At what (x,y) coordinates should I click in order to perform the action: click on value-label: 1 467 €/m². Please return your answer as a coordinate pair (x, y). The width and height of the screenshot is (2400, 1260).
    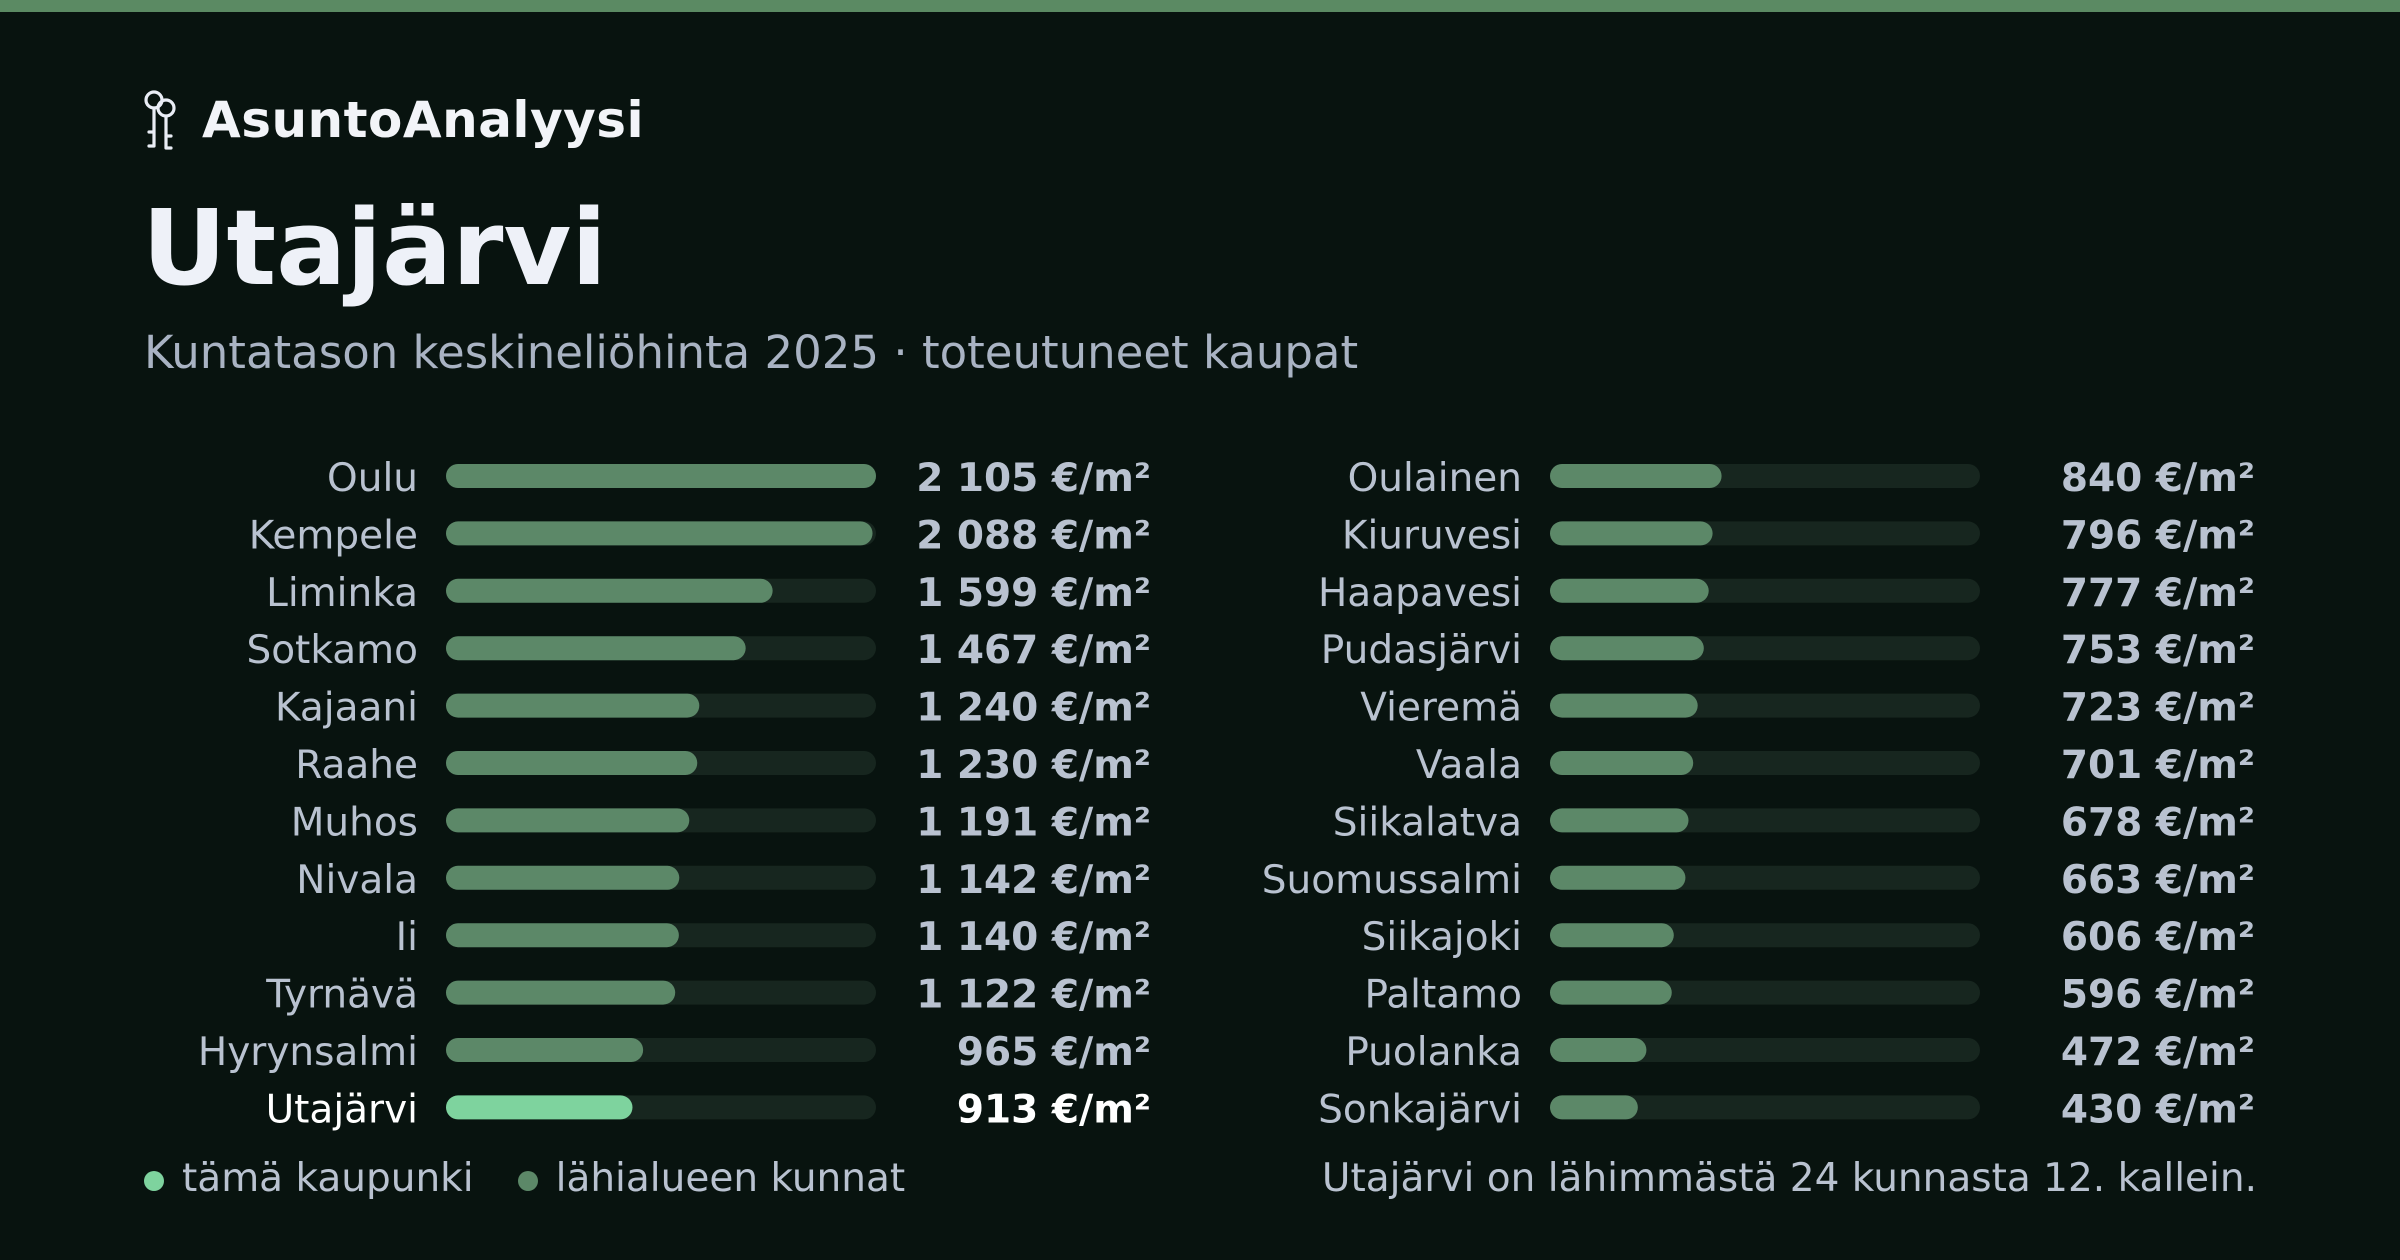
    Looking at the image, I should click on (1033, 650).